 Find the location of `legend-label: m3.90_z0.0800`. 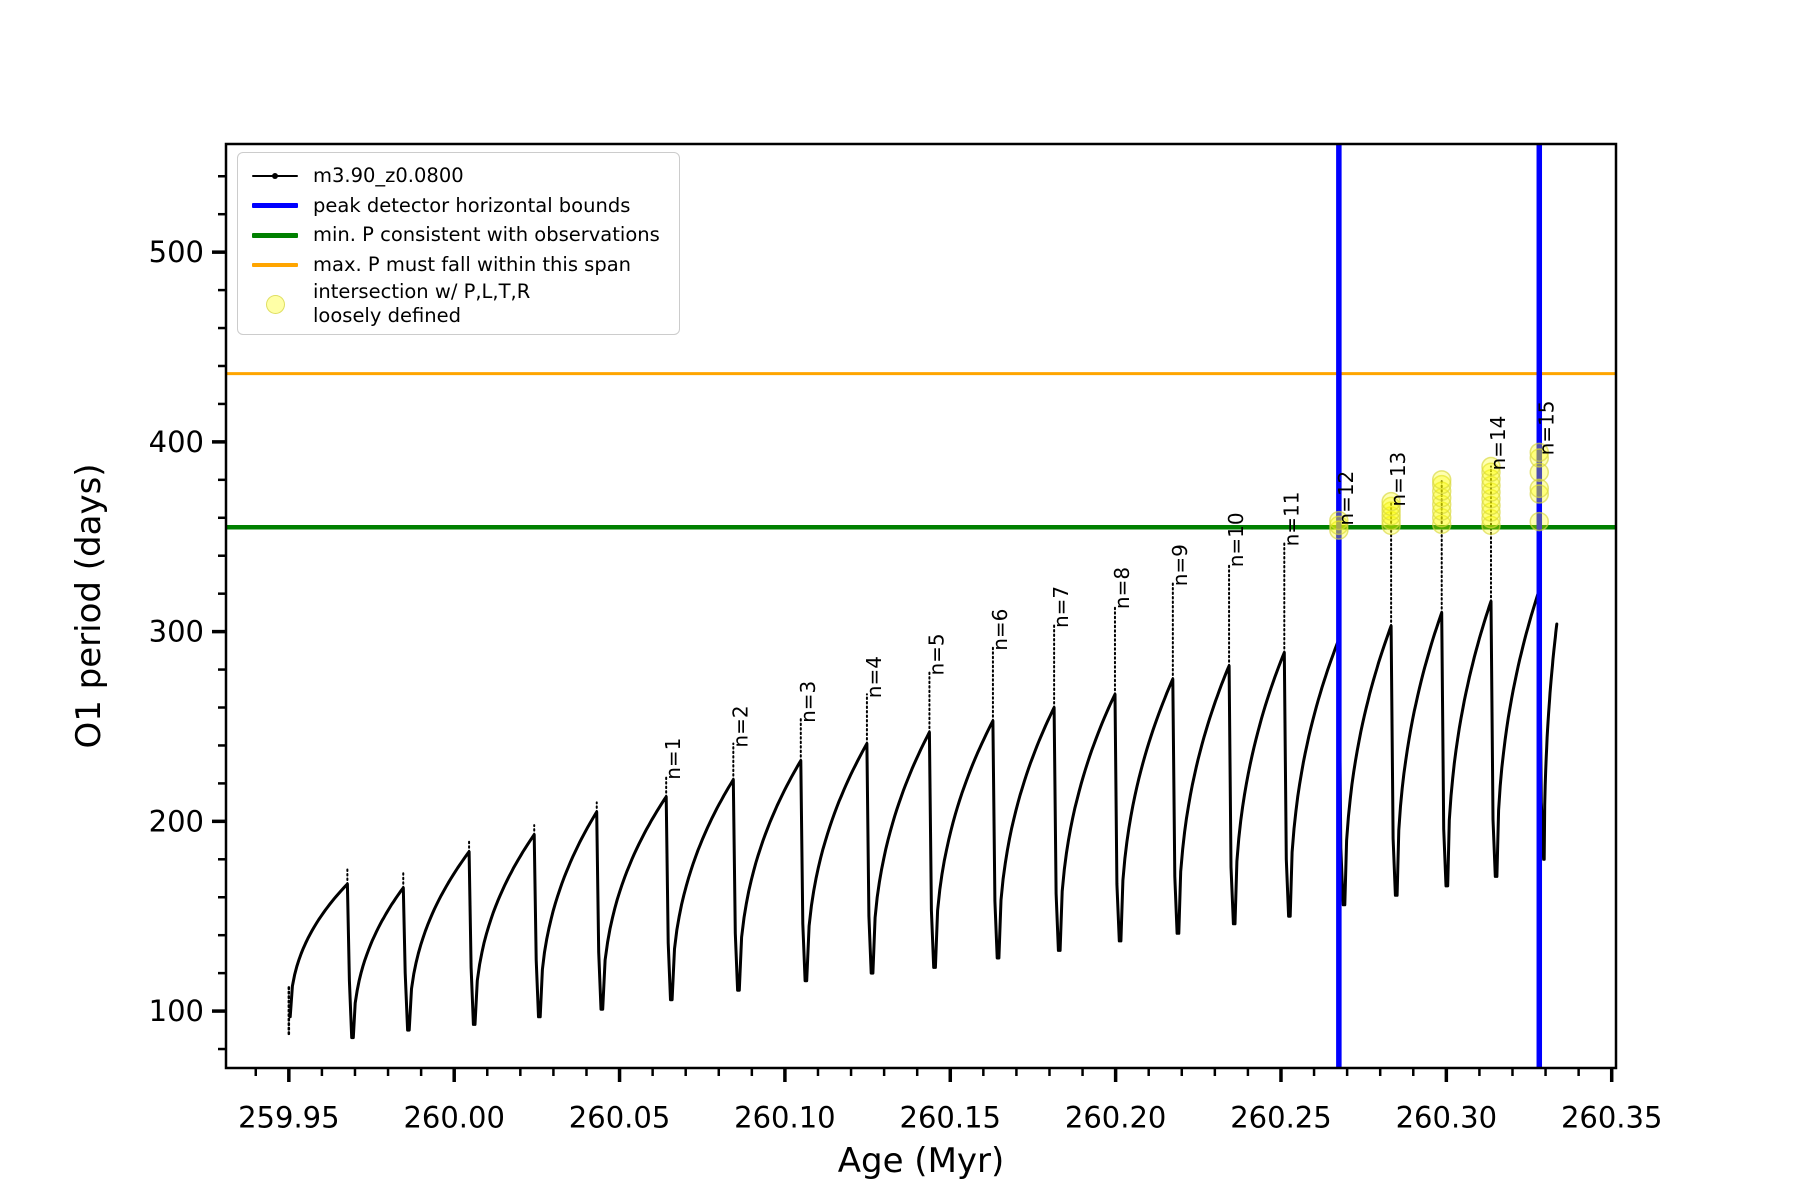

legend-label: m3.90_z0.0800 is located at coordinates (388, 176).